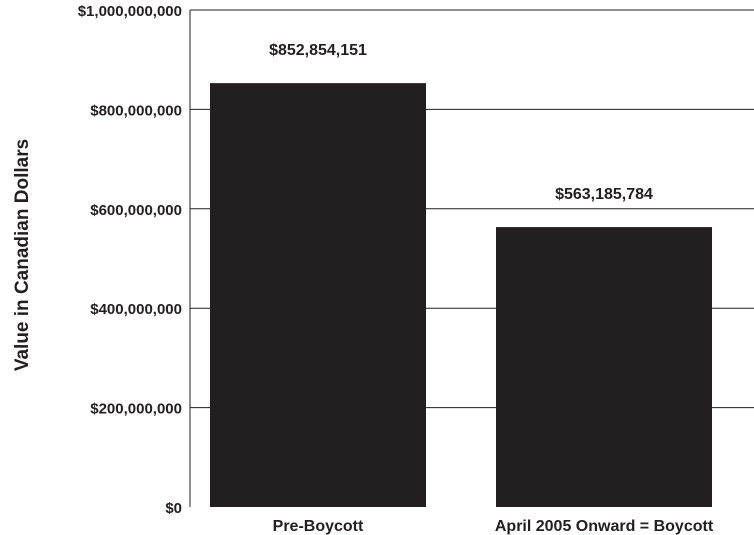 This screenshot has height=535, width=754. I want to click on bar-value-label: $852,854,151, so click(318, 50).